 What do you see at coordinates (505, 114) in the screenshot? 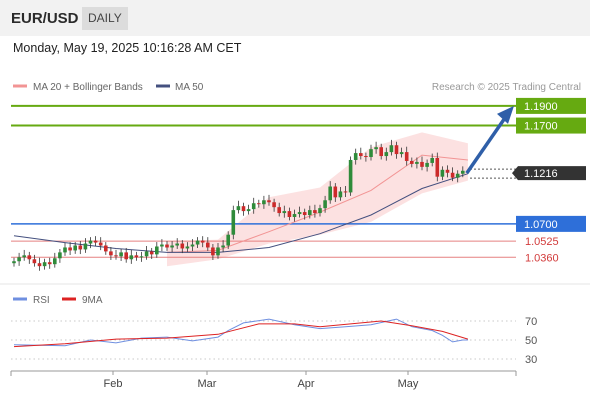
I see `forecast-arrow-head` at bounding box center [505, 114].